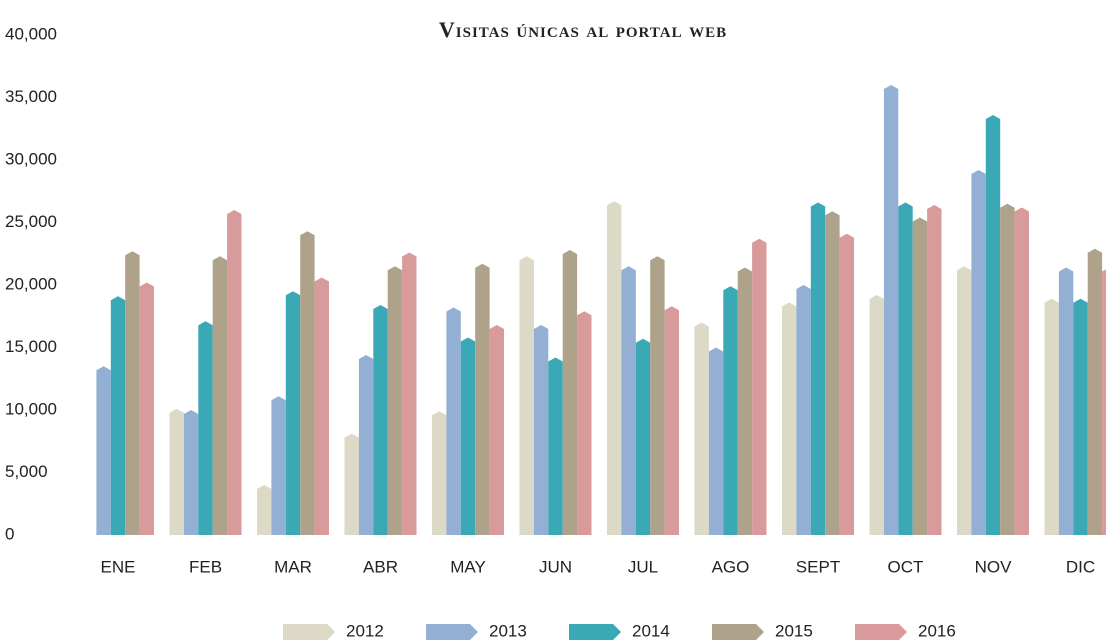 The image size is (1106, 644). Describe the element at coordinates (31, 33) in the screenshot. I see `y-tick-label: 40,000` at that location.